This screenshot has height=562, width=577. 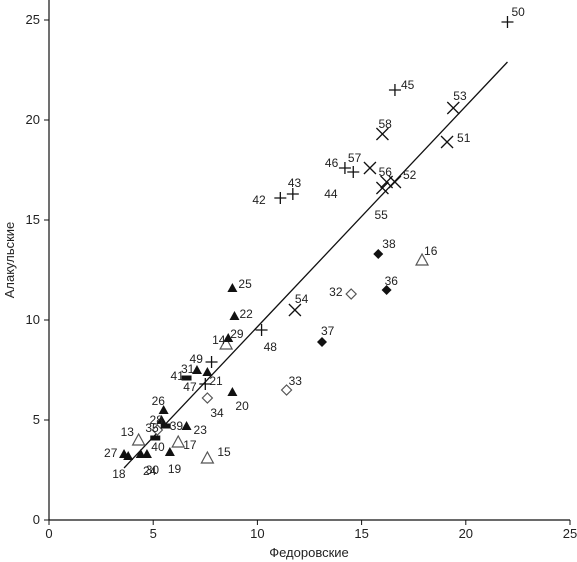 What do you see at coordinates (177, 426) in the screenshot?
I see `point-label-39: 39` at bounding box center [177, 426].